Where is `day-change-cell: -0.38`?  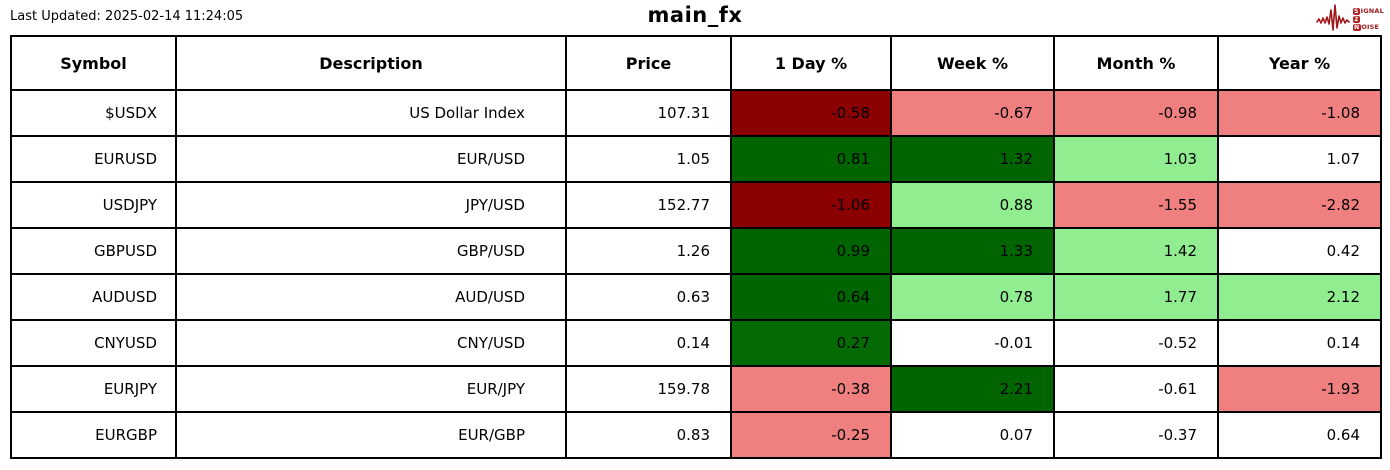 day-change-cell: -0.38 is located at coordinates (811, 389).